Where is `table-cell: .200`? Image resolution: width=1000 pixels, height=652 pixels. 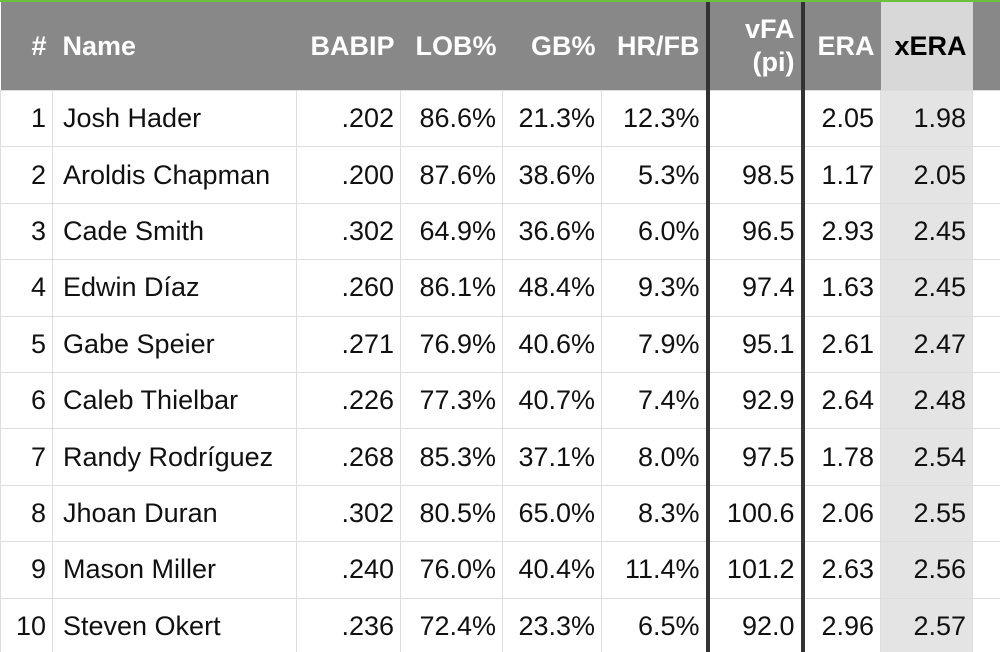 table-cell: .200 is located at coordinates (348, 175).